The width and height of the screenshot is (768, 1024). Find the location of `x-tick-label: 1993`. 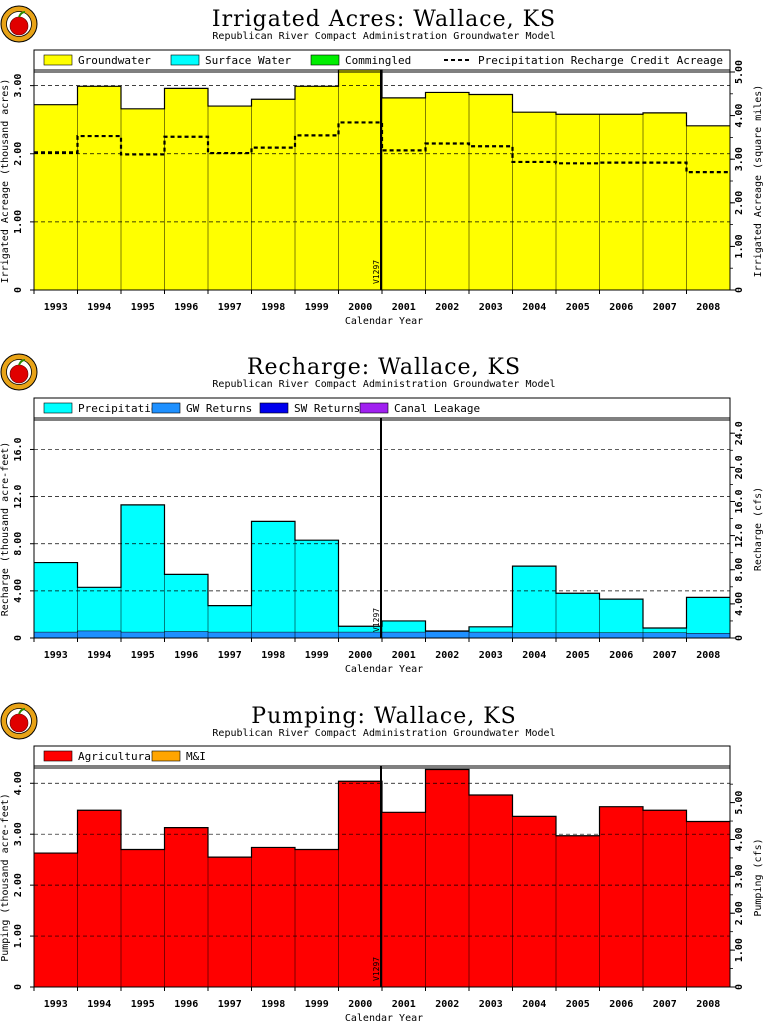

x-tick-label: 1993 is located at coordinates (56, 1004).